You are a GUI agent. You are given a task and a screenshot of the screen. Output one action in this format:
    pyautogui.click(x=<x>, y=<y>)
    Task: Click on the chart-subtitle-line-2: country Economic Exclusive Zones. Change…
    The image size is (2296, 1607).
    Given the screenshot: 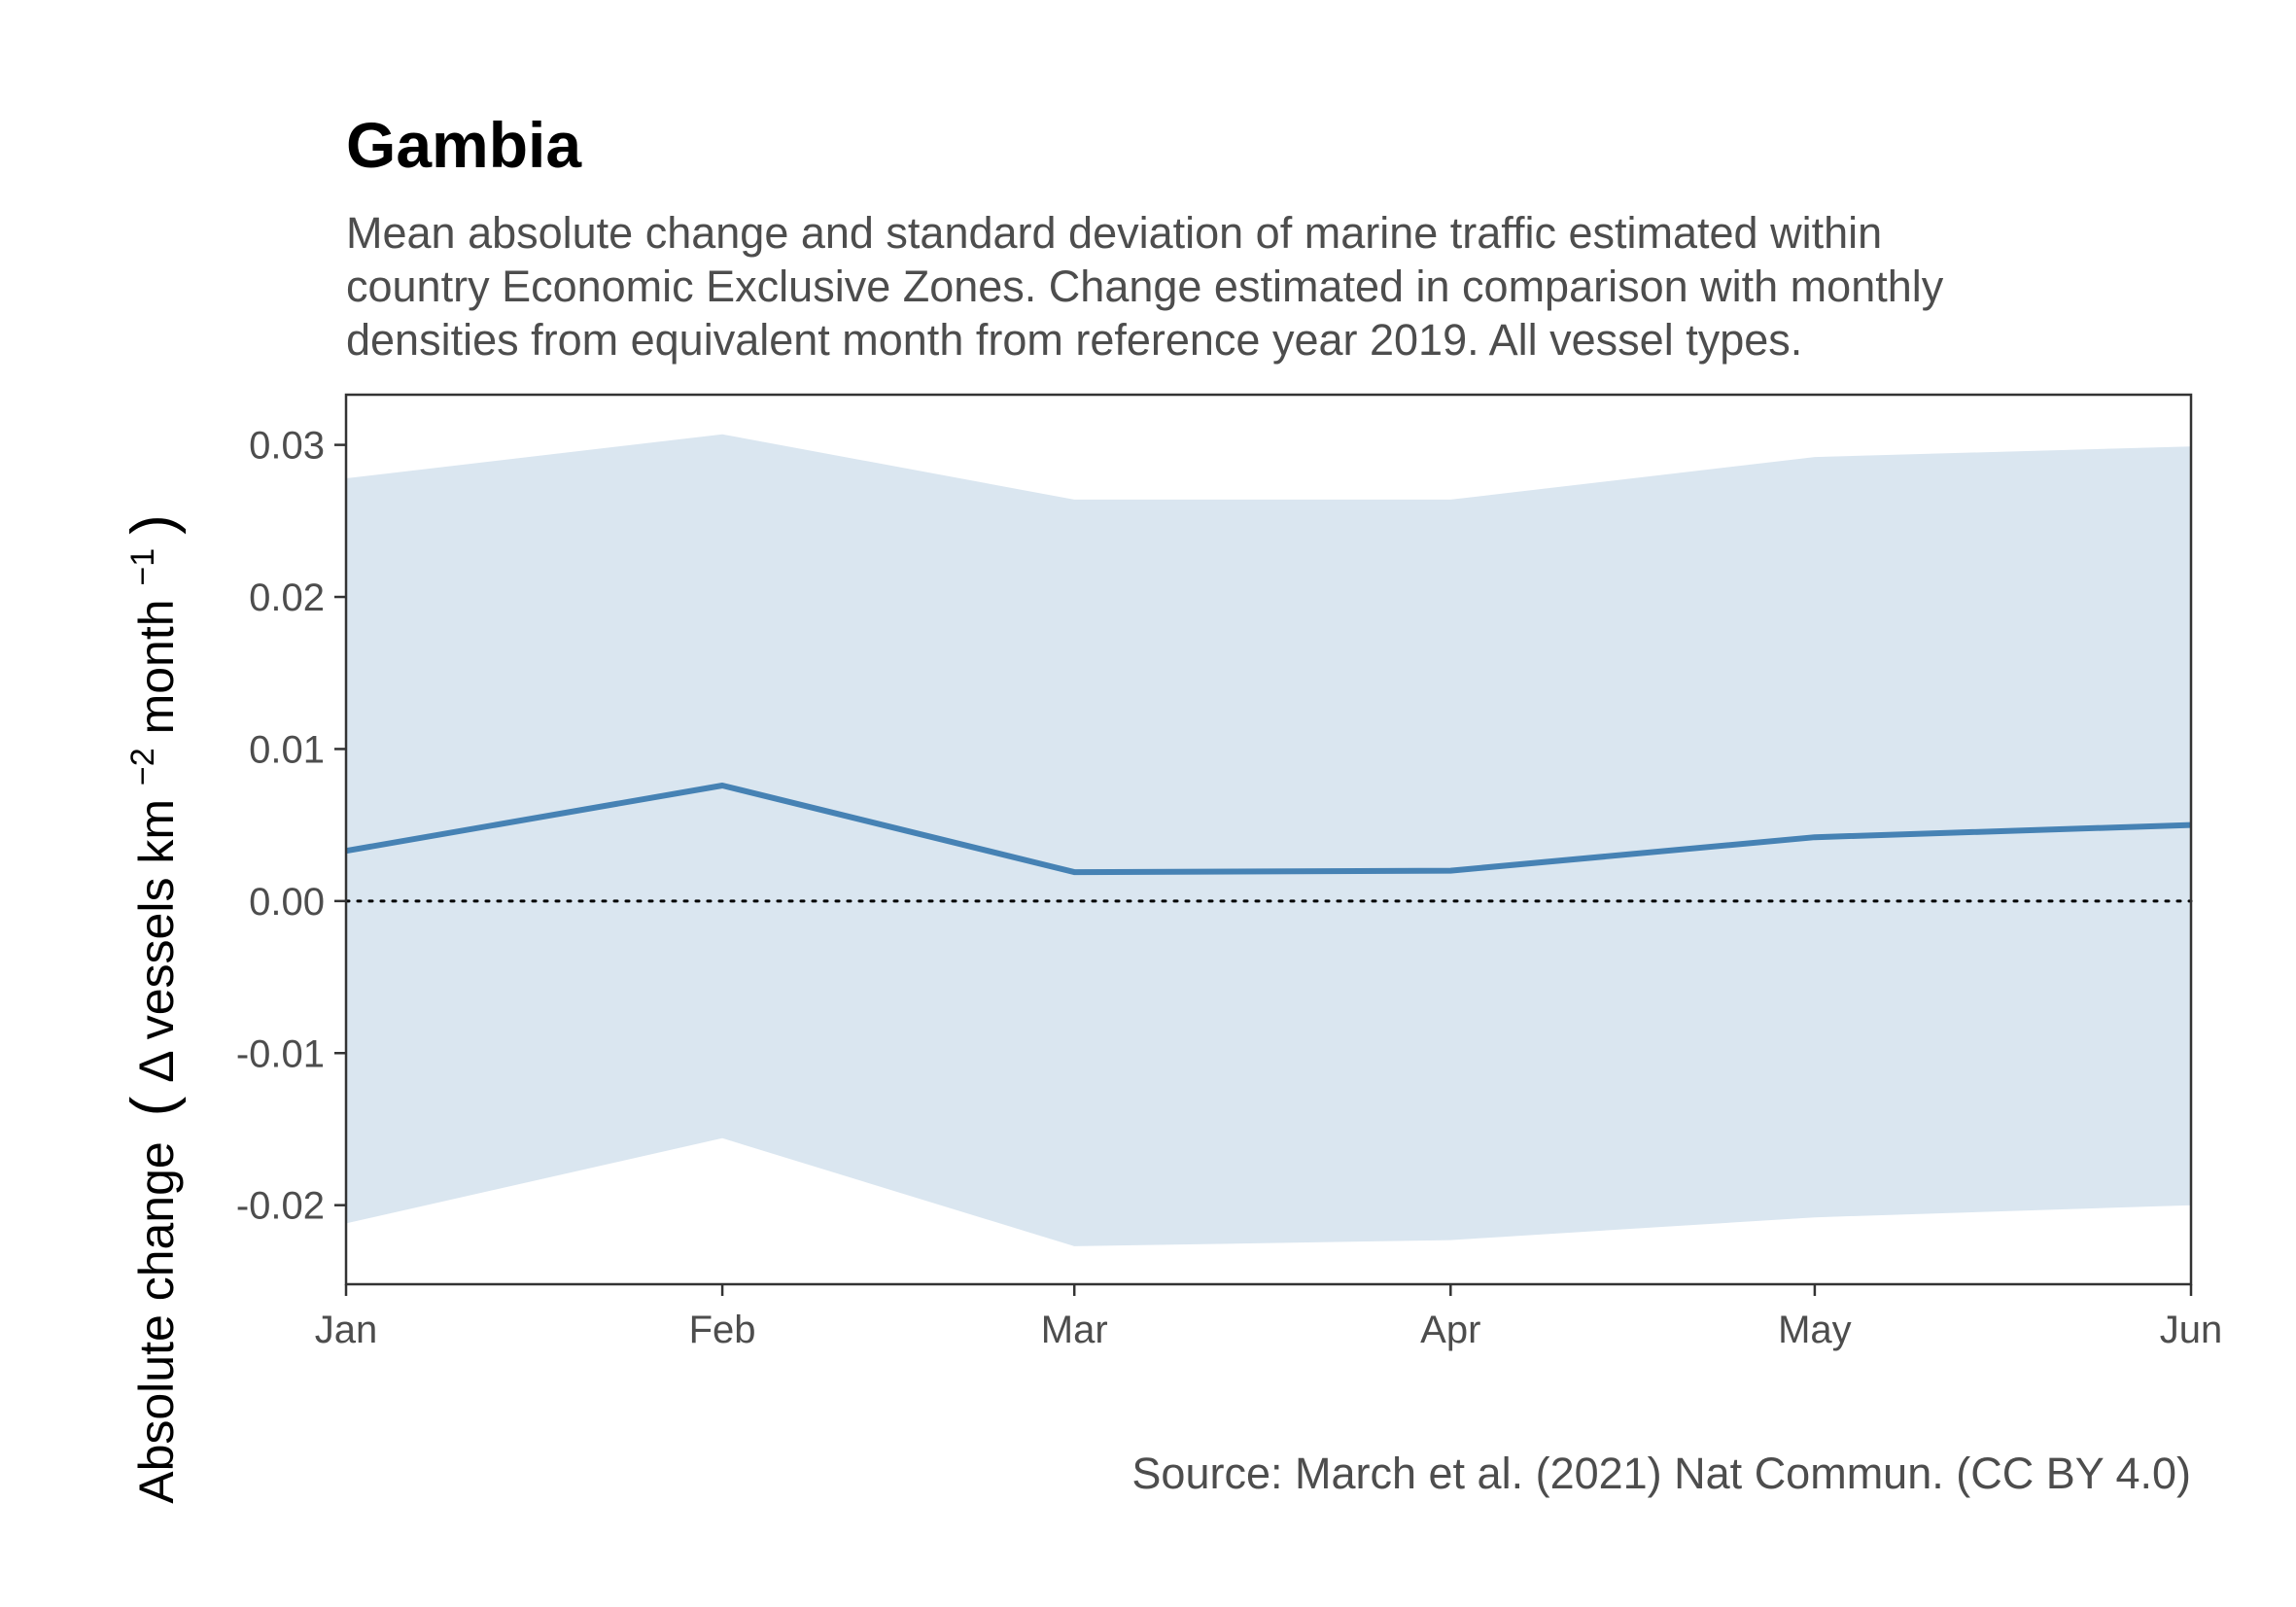 What is the action you would take?
    pyautogui.click(x=1145, y=286)
    